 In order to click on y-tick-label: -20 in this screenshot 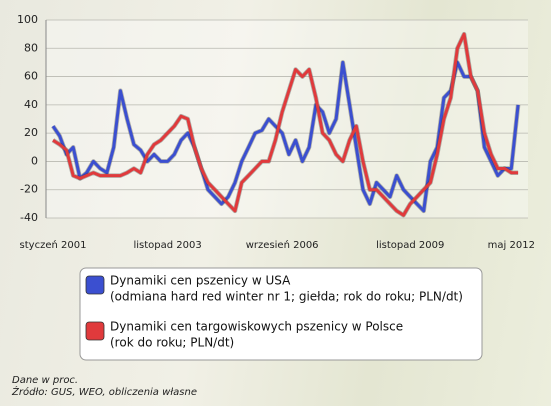, I will do `click(29, 189)`.